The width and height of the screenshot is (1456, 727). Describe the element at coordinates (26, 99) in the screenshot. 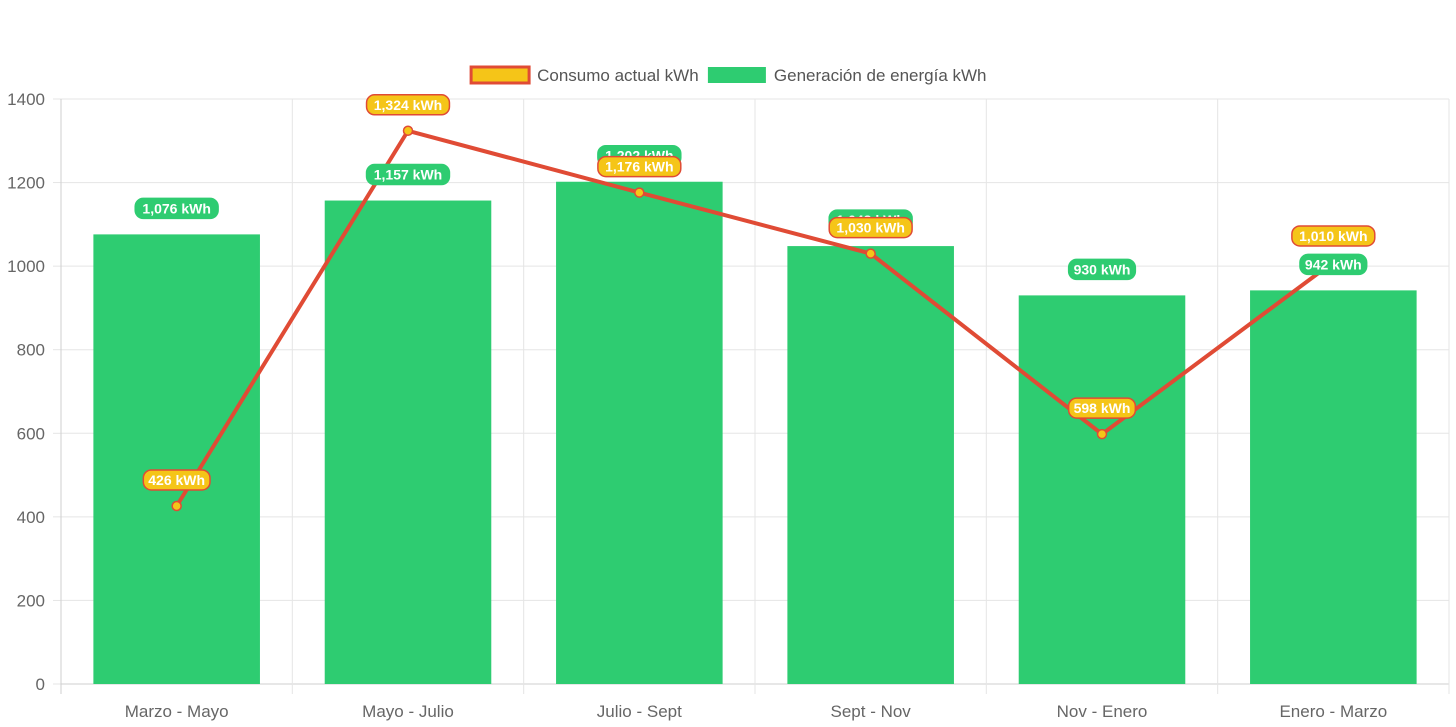

I see `y-tick-label: 1400` at that location.